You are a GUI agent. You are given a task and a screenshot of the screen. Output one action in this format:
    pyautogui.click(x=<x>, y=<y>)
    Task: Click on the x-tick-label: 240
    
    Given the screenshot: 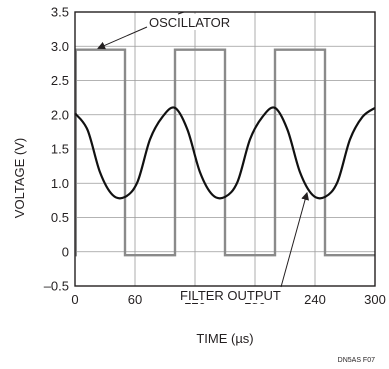 What is the action you would take?
    pyautogui.click(x=315, y=299)
    